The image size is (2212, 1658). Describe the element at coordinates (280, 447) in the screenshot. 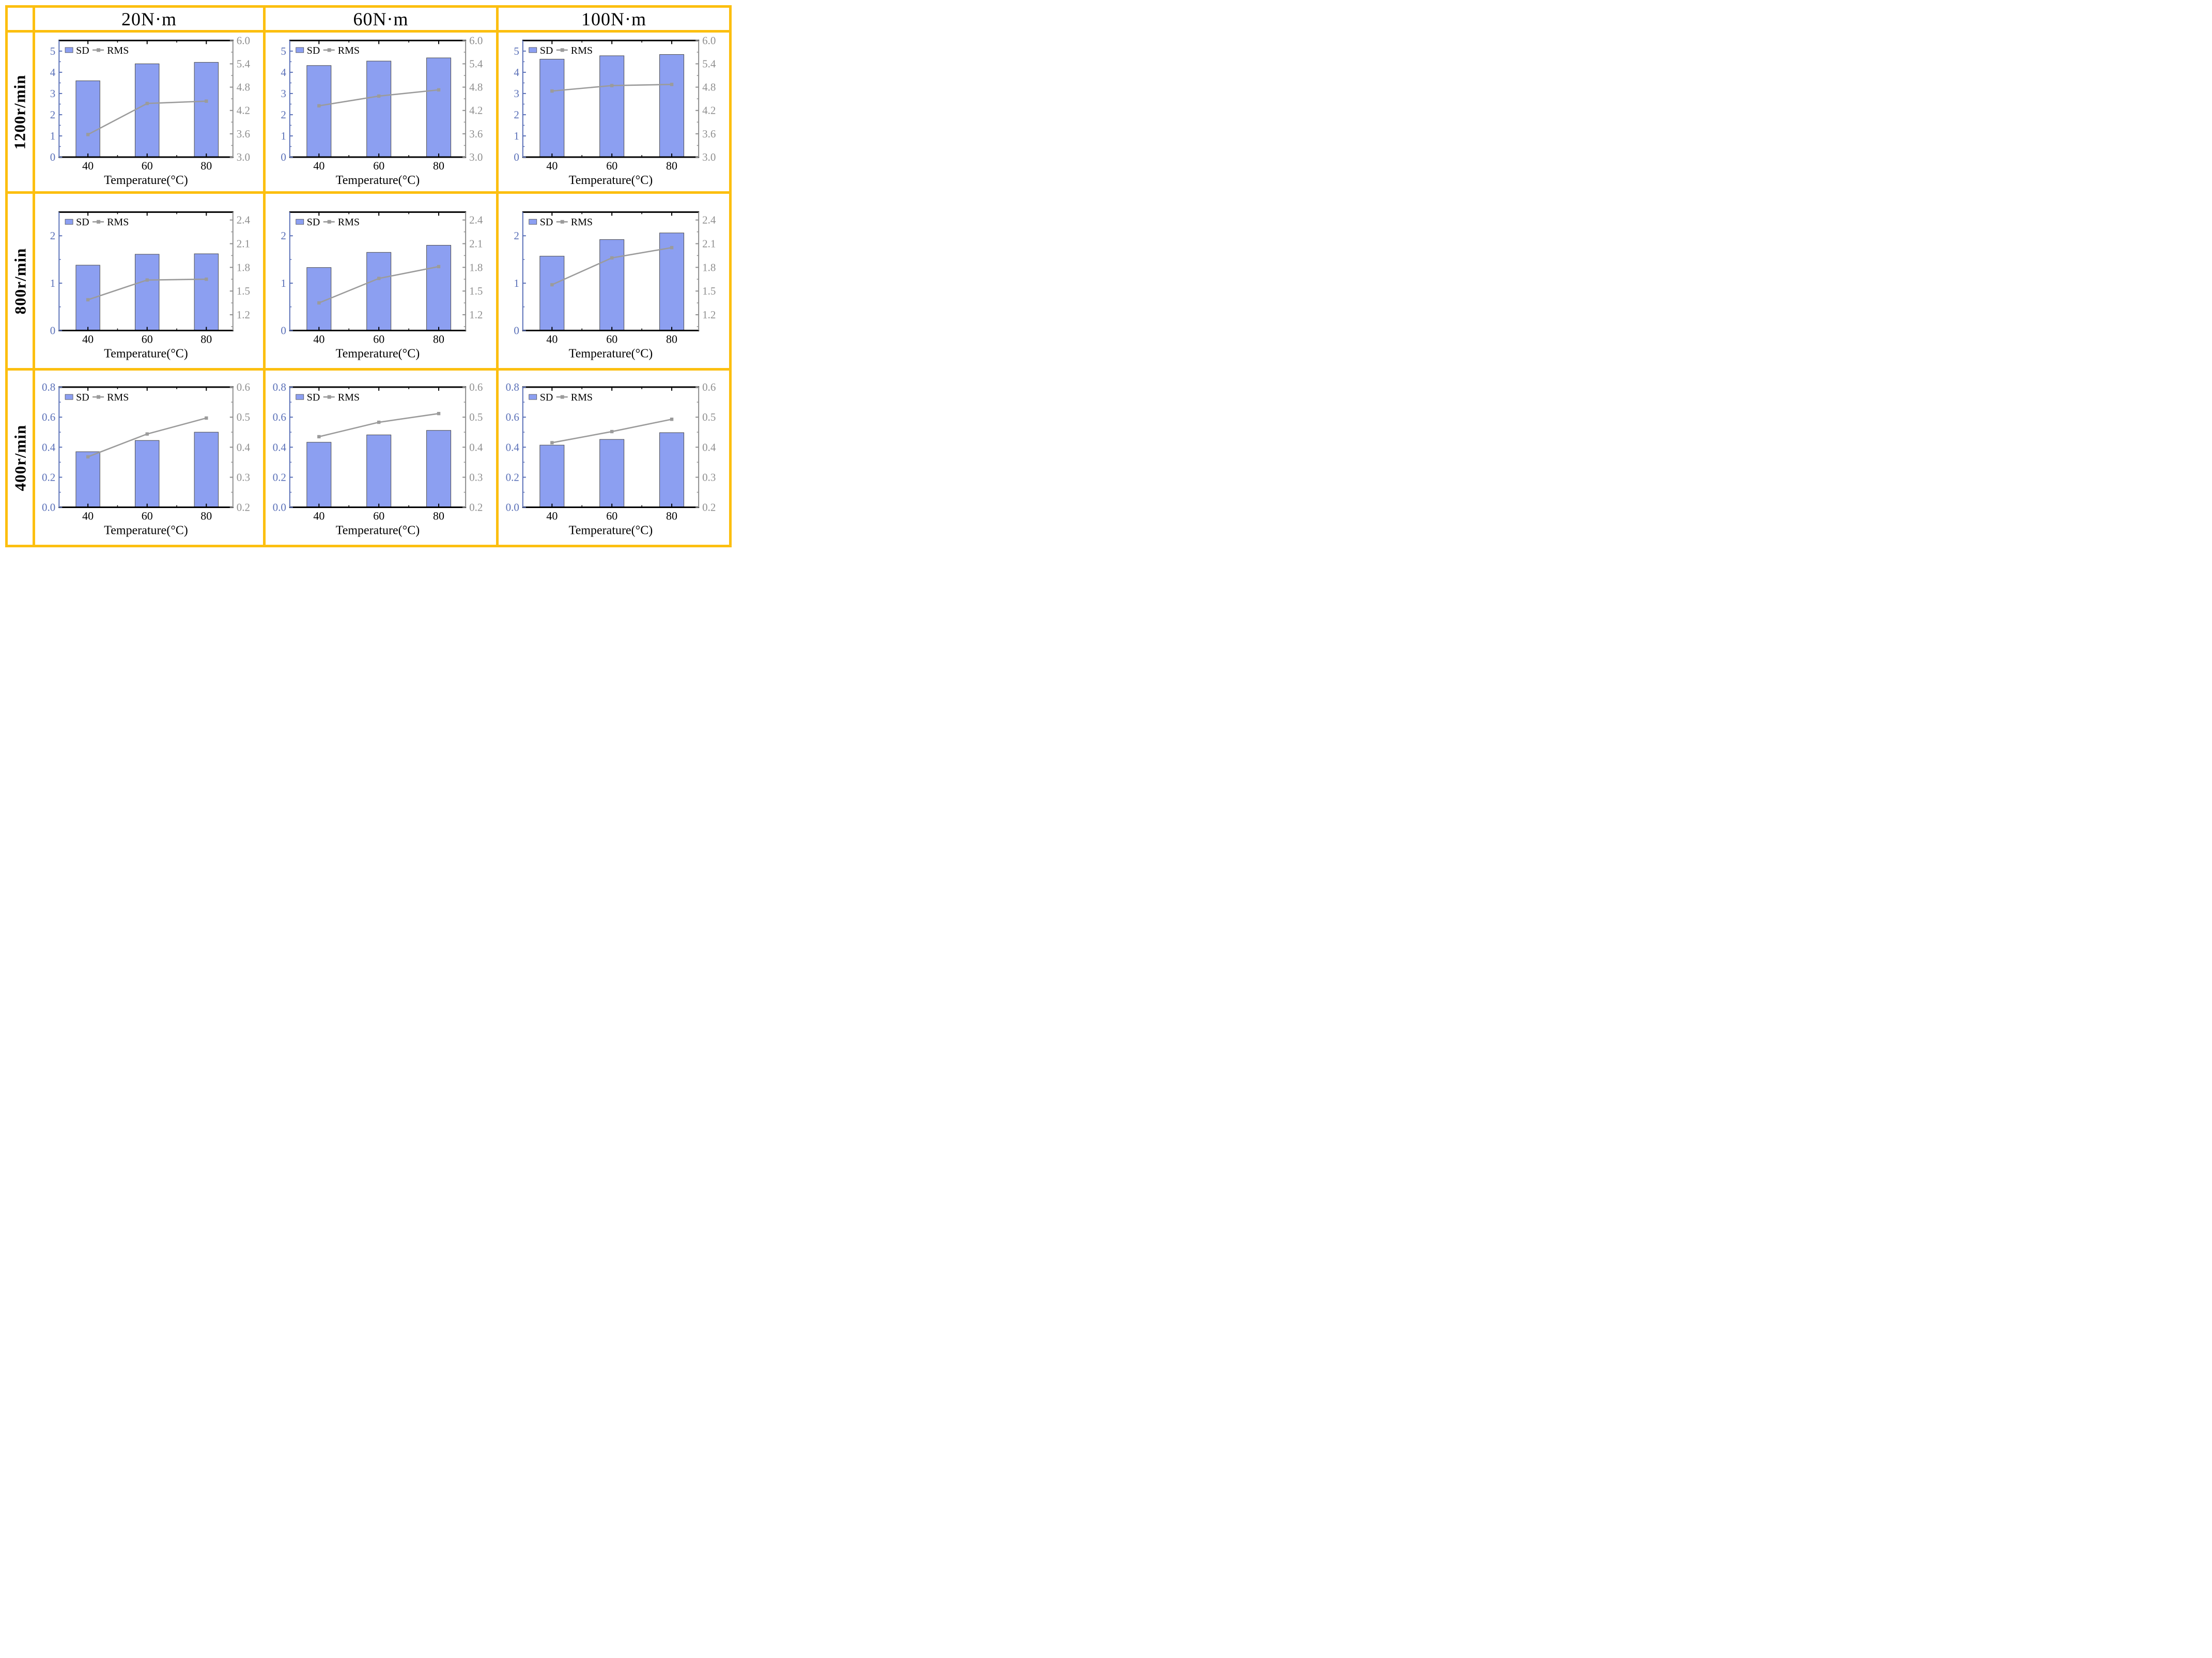

I see `left-tick-label: 0.4` at that location.